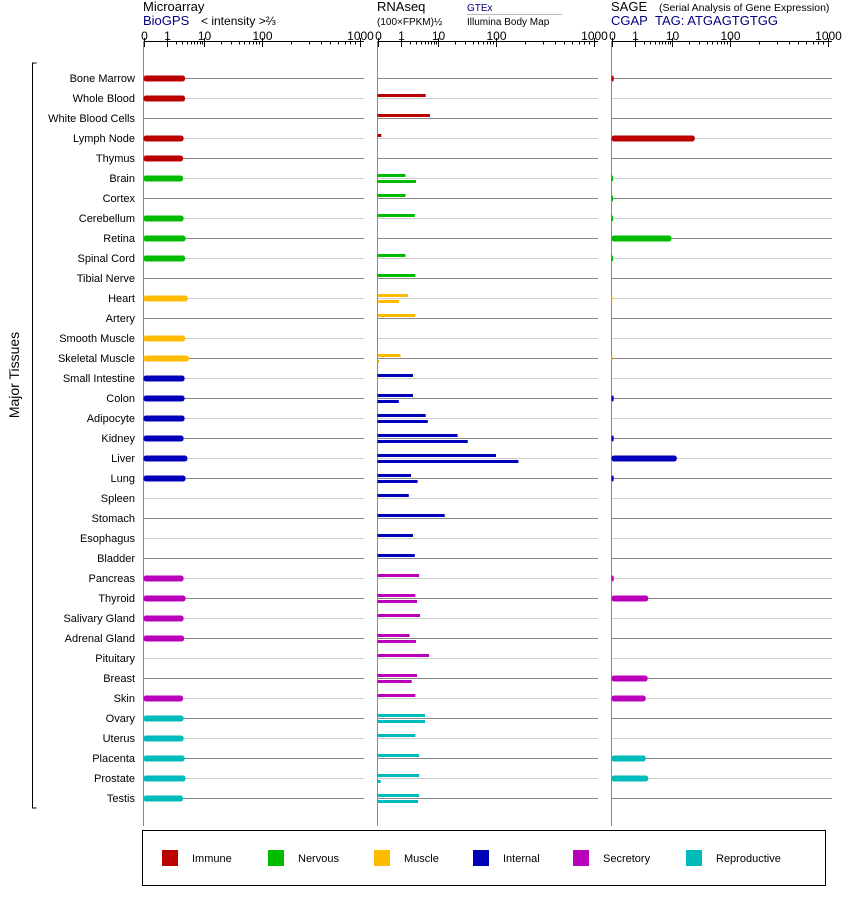  What do you see at coordinates (410, 22) in the screenshot?
I see `rnaseq-scale-label: (100×FPKM)½` at bounding box center [410, 22].